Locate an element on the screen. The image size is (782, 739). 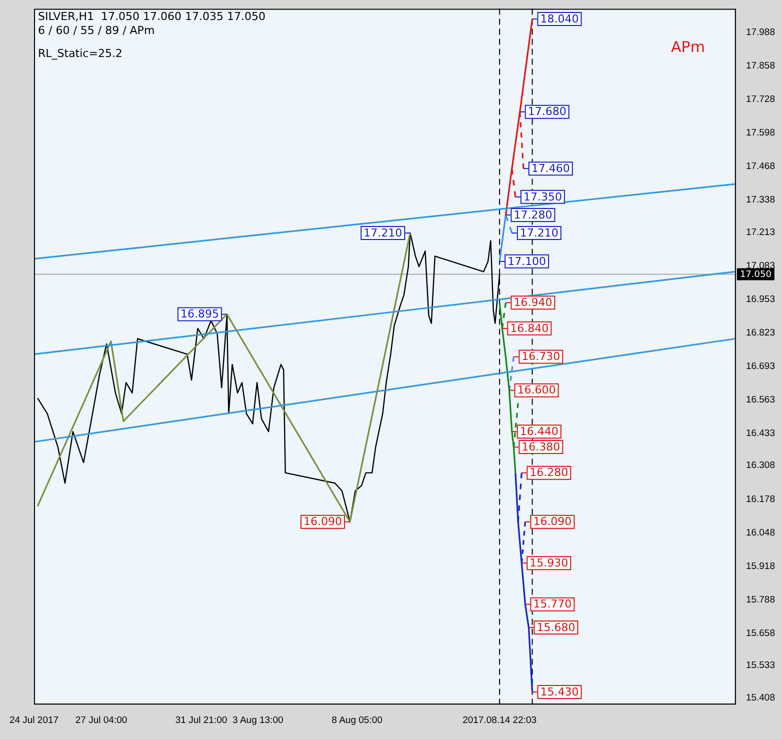
data-label: 16.280 is located at coordinates (549, 473).